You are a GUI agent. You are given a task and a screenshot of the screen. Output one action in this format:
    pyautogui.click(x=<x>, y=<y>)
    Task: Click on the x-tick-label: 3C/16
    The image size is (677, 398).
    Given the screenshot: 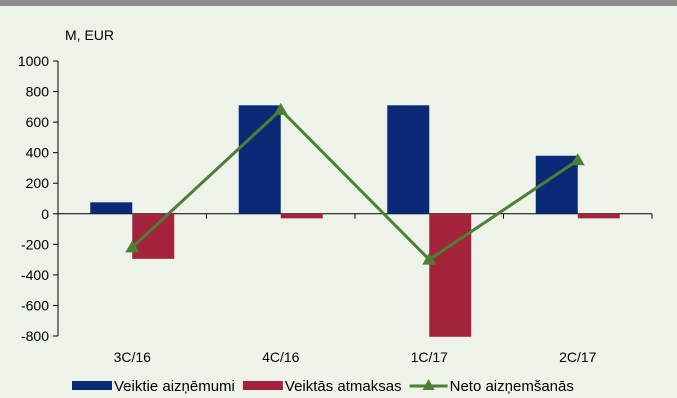 What is the action you would take?
    pyautogui.click(x=133, y=357)
    